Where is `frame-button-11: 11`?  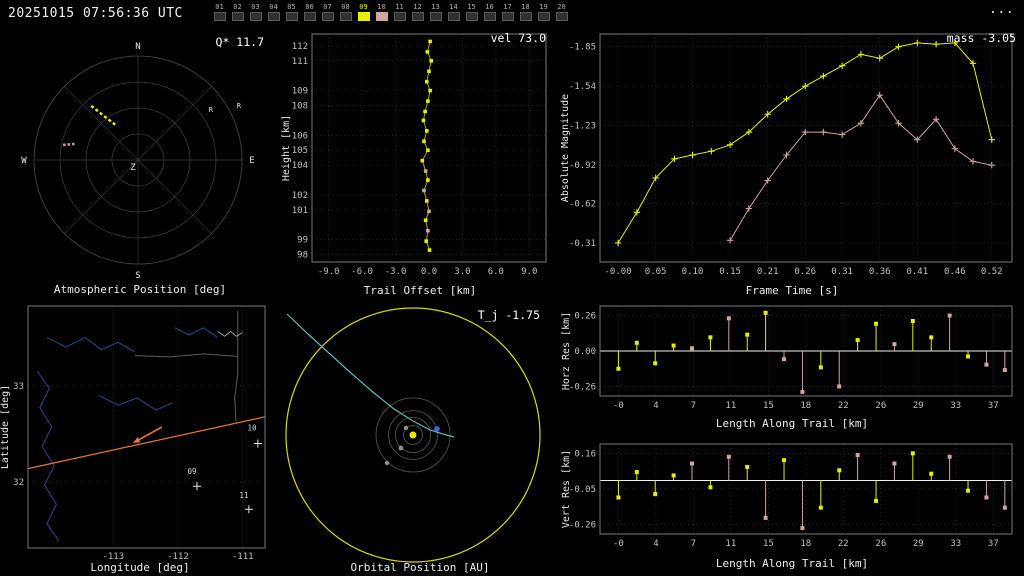
frame-button-11: 11 is located at coordinates (399, 12).